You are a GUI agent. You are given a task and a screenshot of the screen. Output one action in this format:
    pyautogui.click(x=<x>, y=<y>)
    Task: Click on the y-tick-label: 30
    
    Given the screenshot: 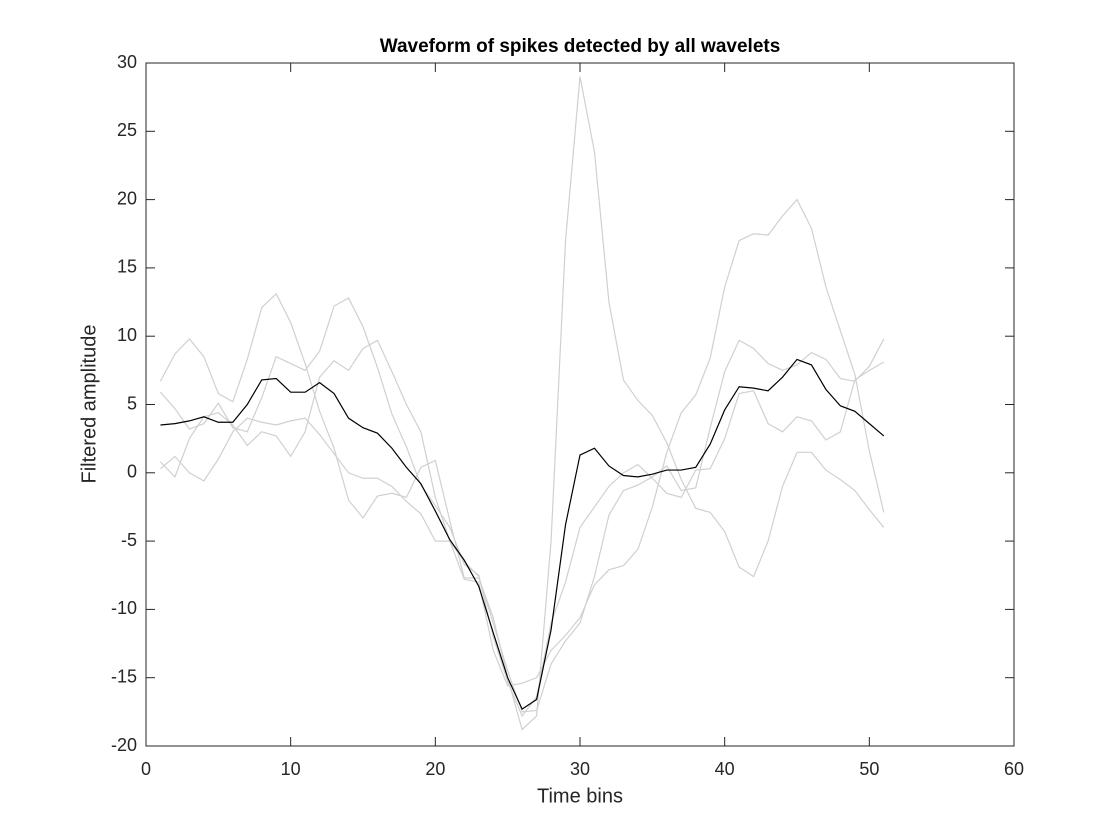 What is the action you would take?
    pyautogui.click(x=127, y=62)
    